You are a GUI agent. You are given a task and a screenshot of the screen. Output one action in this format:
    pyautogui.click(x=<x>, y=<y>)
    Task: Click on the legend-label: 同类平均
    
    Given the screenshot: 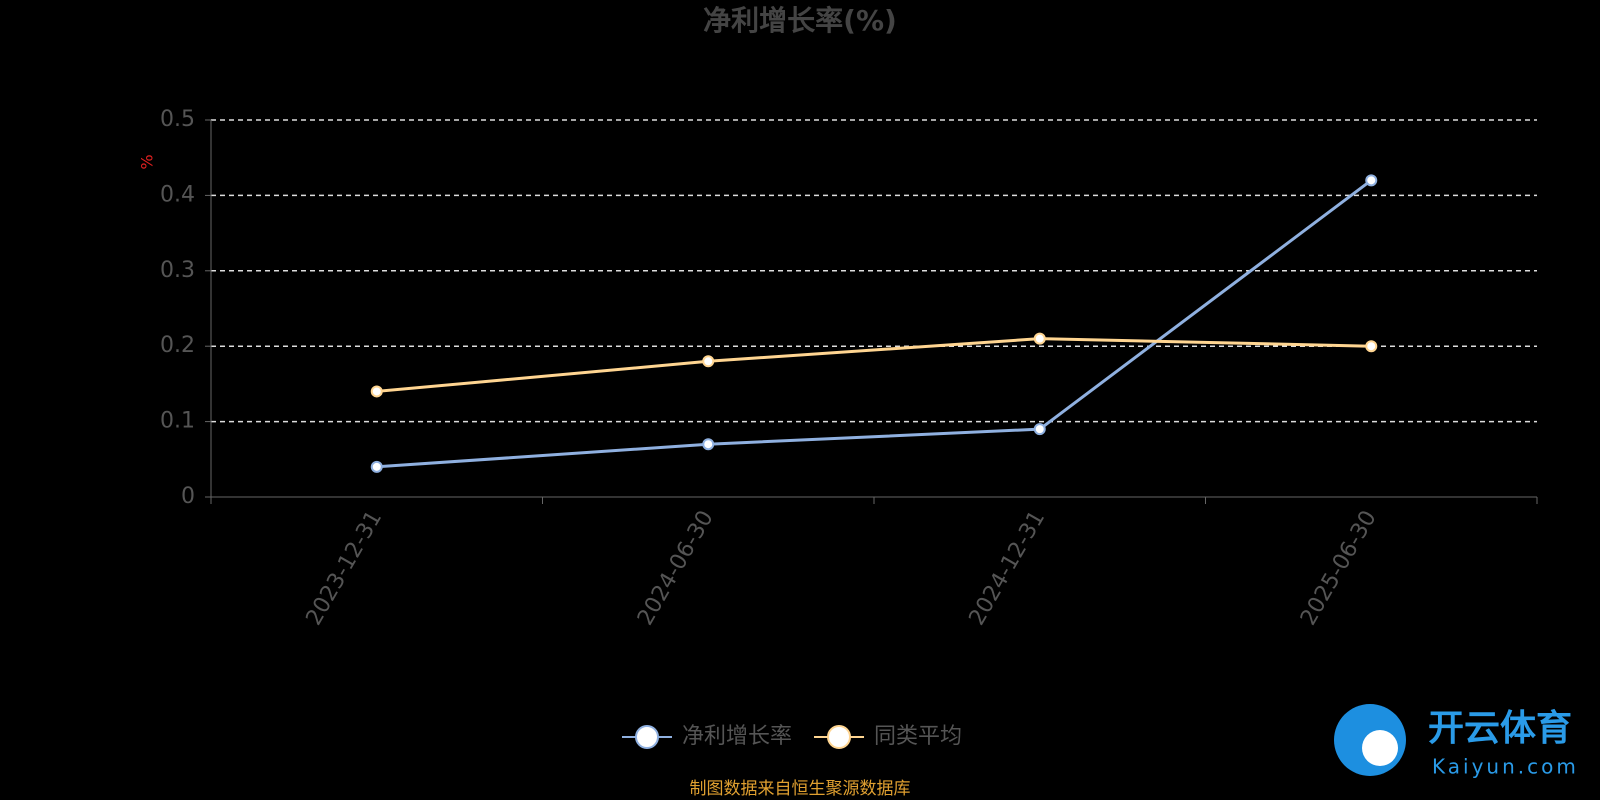 What is the action you would take?
    pyautogui.click(x=918, y=736)
    